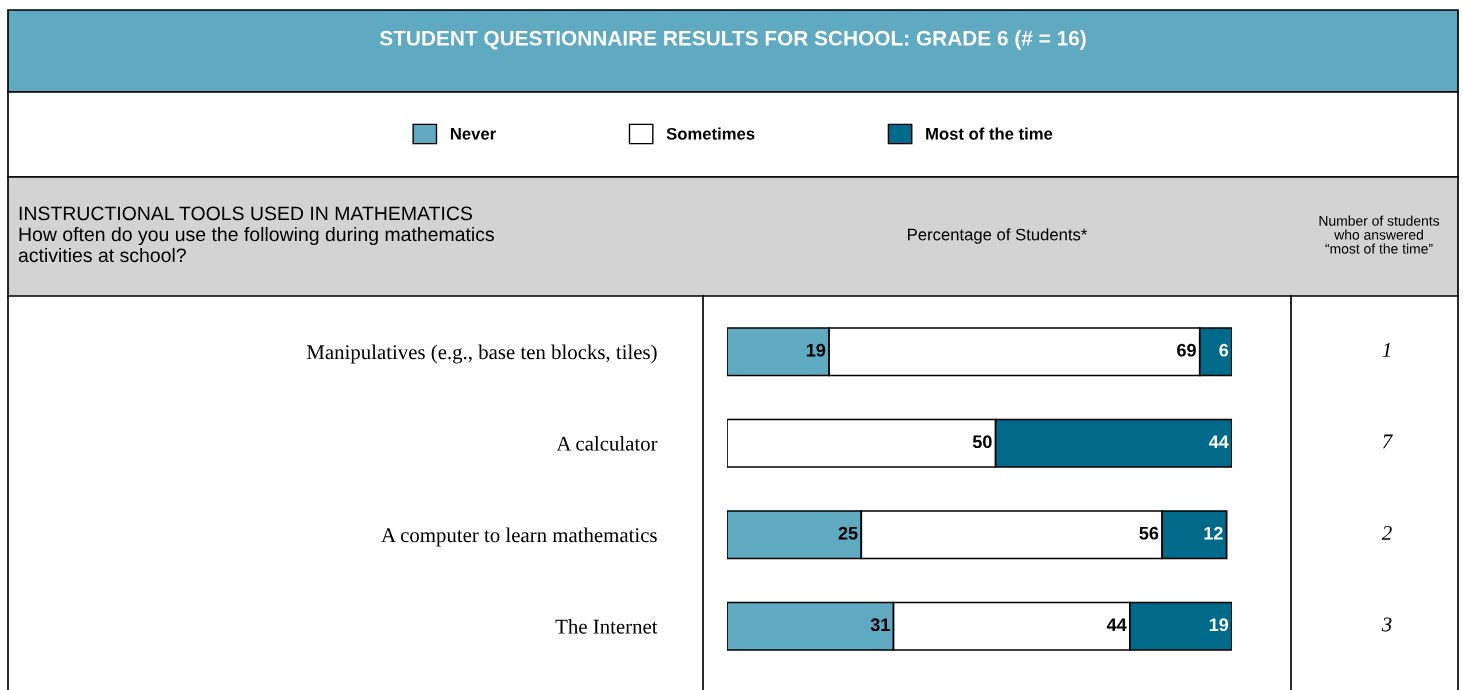  What do you see at coordinates (998, 236) in the screenshot?
I see `x-axis-title: Percentage of Students*` at bounding box center [998, 236].